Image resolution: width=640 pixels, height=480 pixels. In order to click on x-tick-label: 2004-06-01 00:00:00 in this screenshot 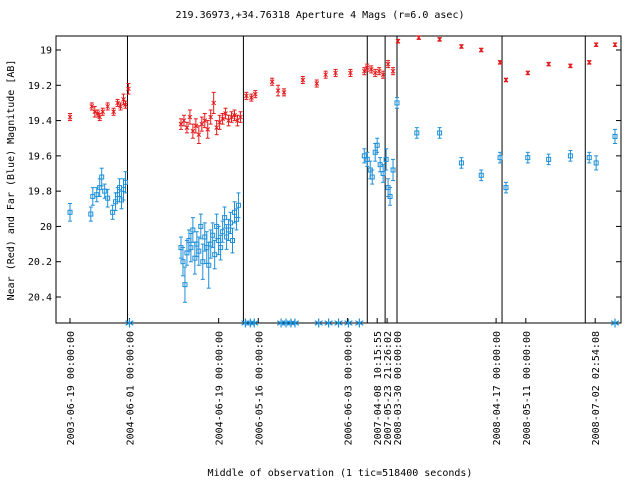, I will do `click(130, 388)`.